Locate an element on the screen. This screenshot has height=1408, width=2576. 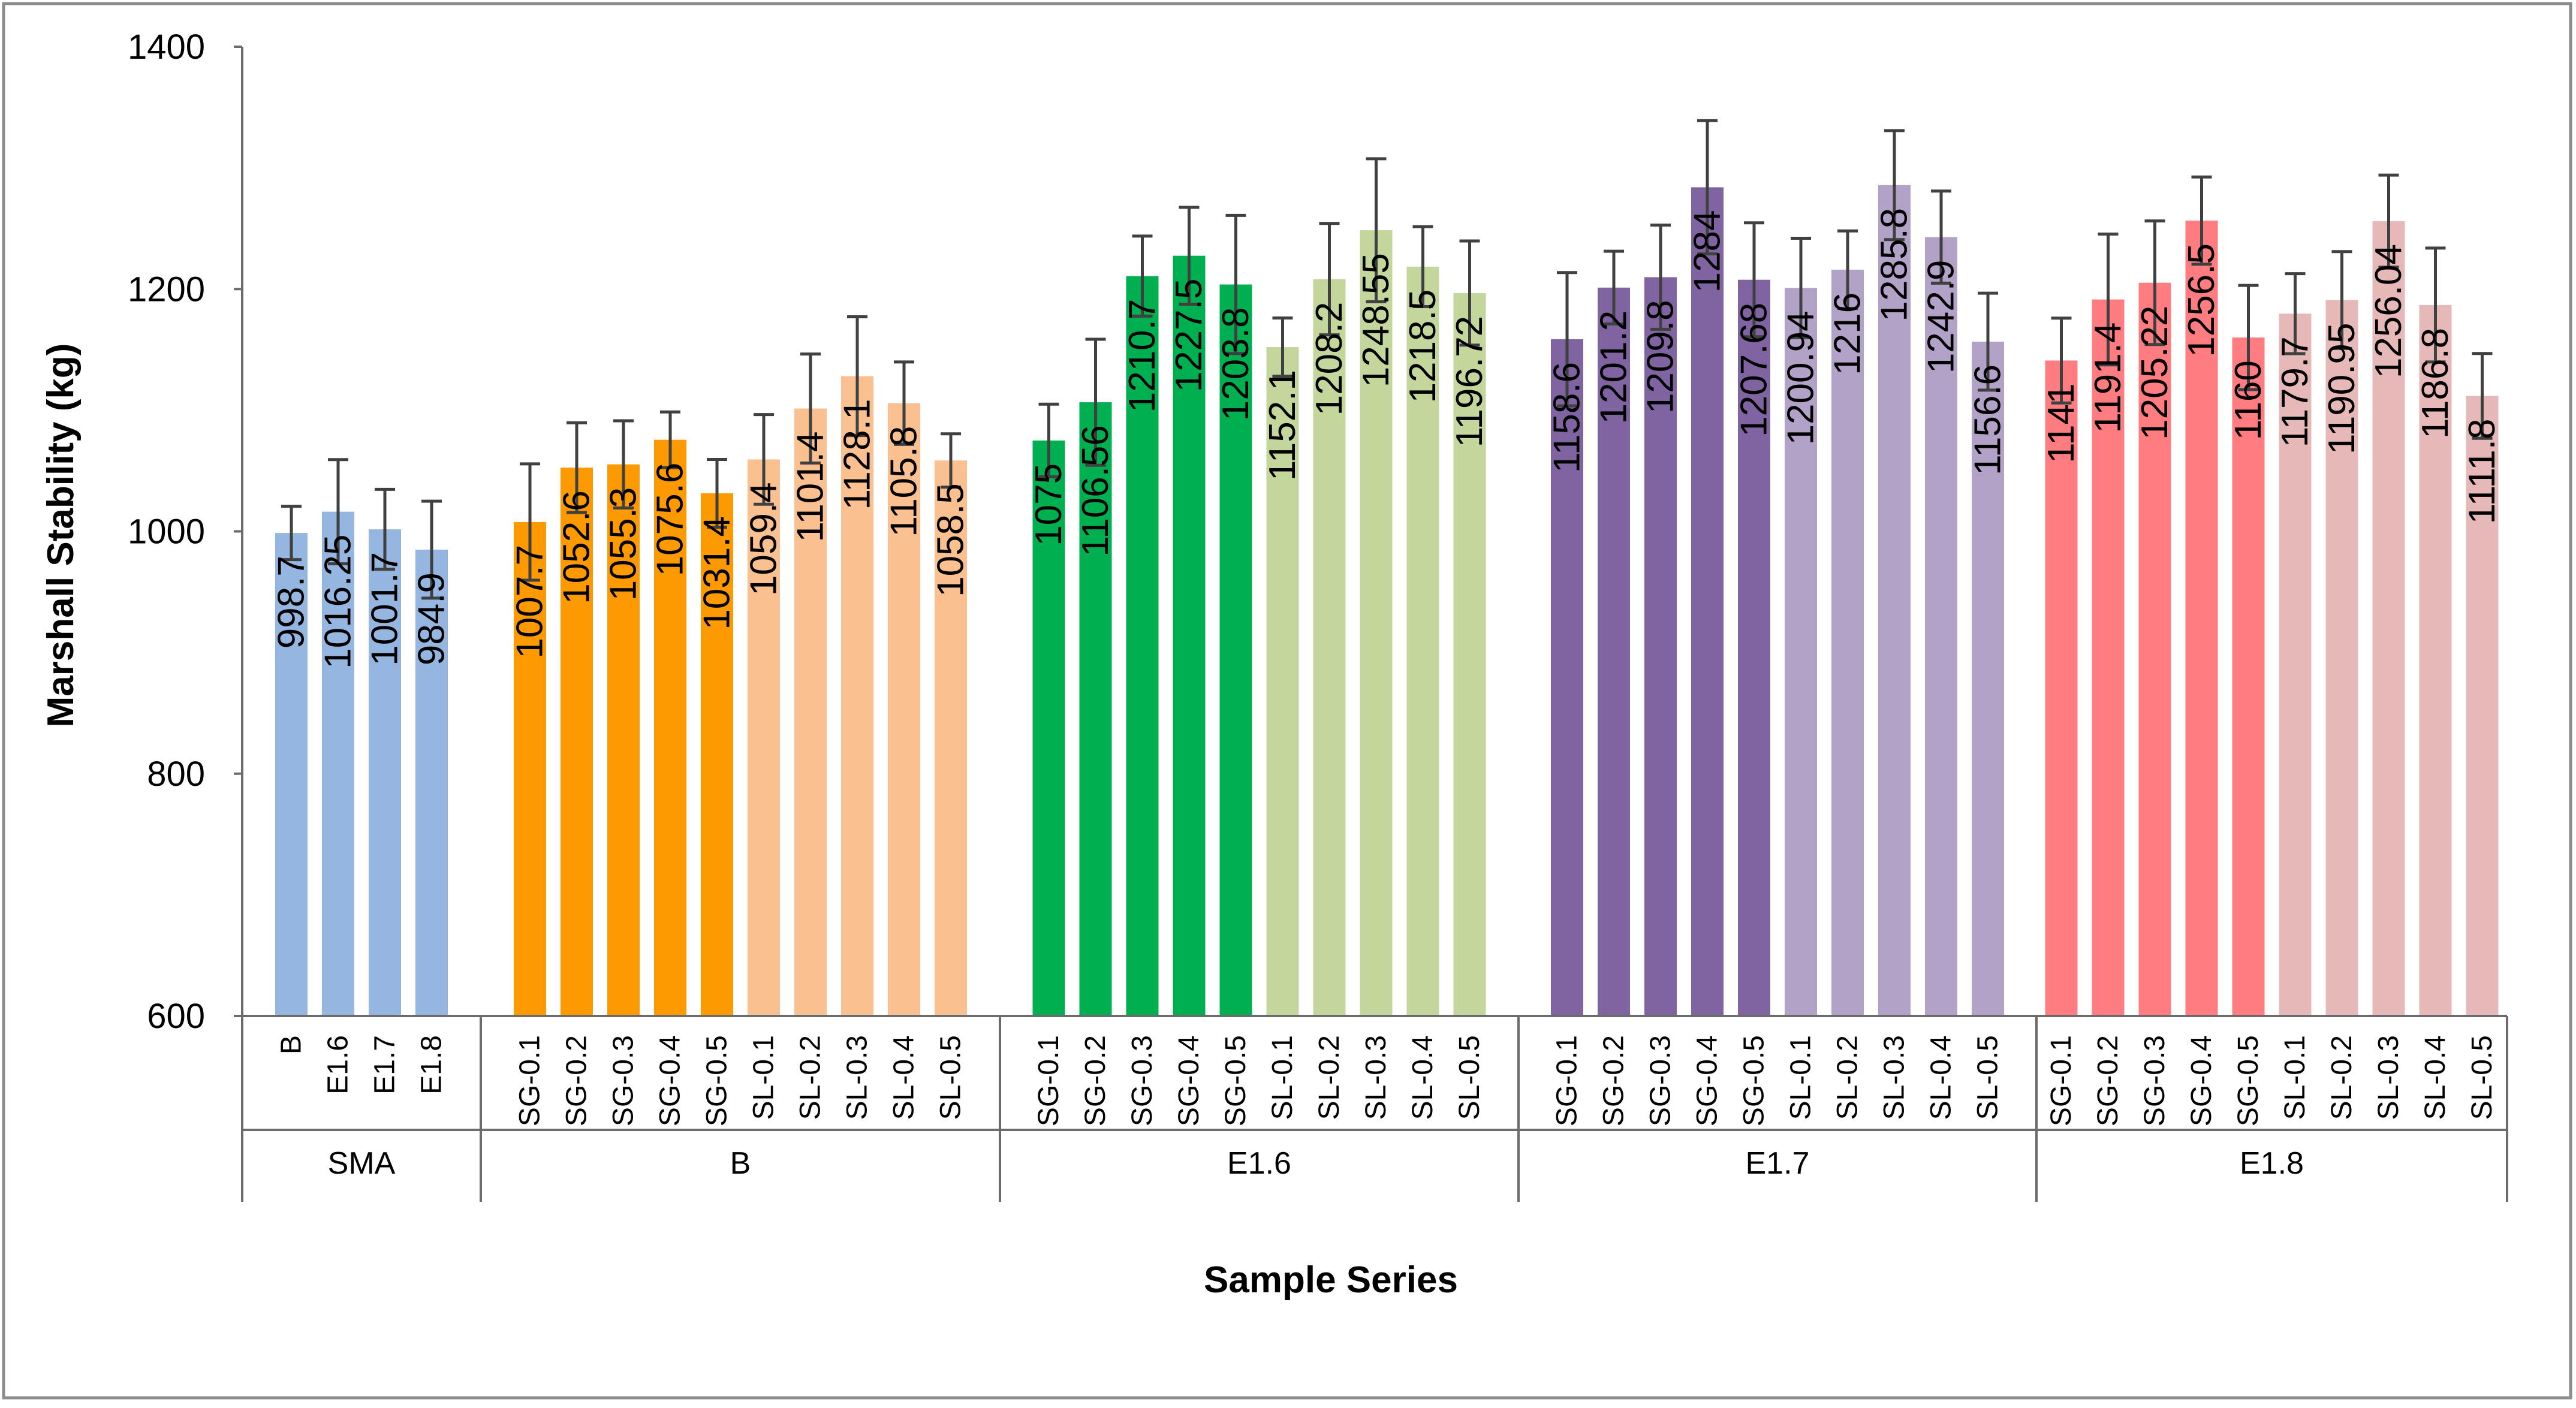
x-tick-label: B is located at coordinates (292, 1044).